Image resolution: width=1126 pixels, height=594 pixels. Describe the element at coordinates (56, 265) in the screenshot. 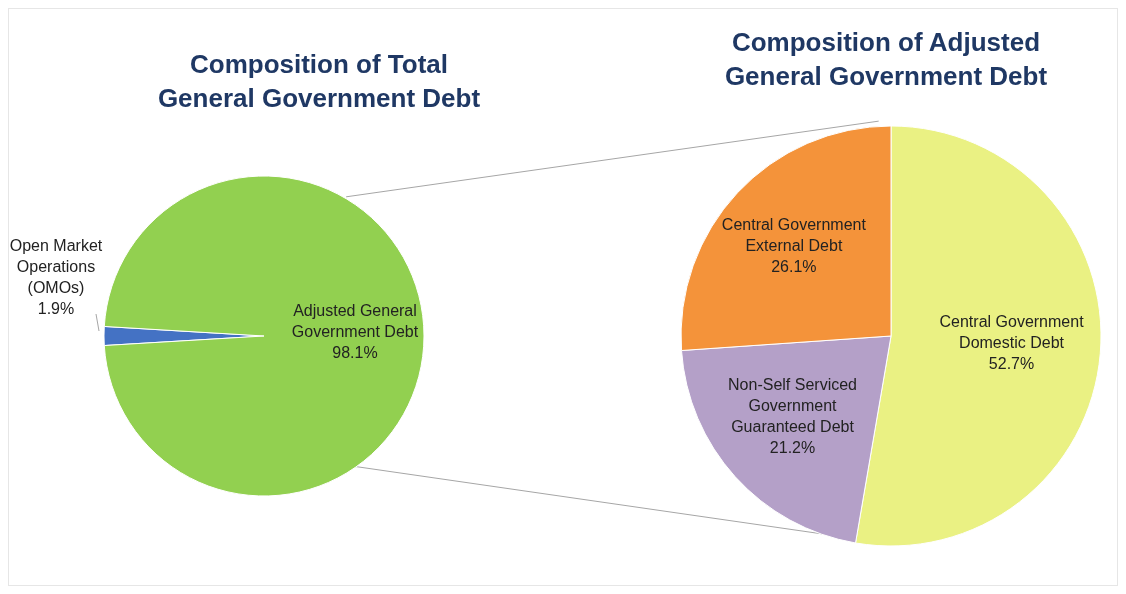

I see `slice-label: Open Market Operations (OMOs)` at that location.